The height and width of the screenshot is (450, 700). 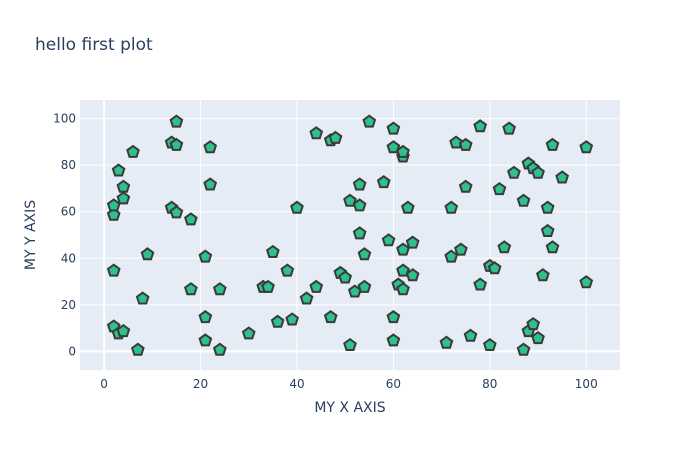 What do you see at coordinates (68, 258) in the screenshot?
I see `y-tick-label: 40` at bounding box center [68, 258].